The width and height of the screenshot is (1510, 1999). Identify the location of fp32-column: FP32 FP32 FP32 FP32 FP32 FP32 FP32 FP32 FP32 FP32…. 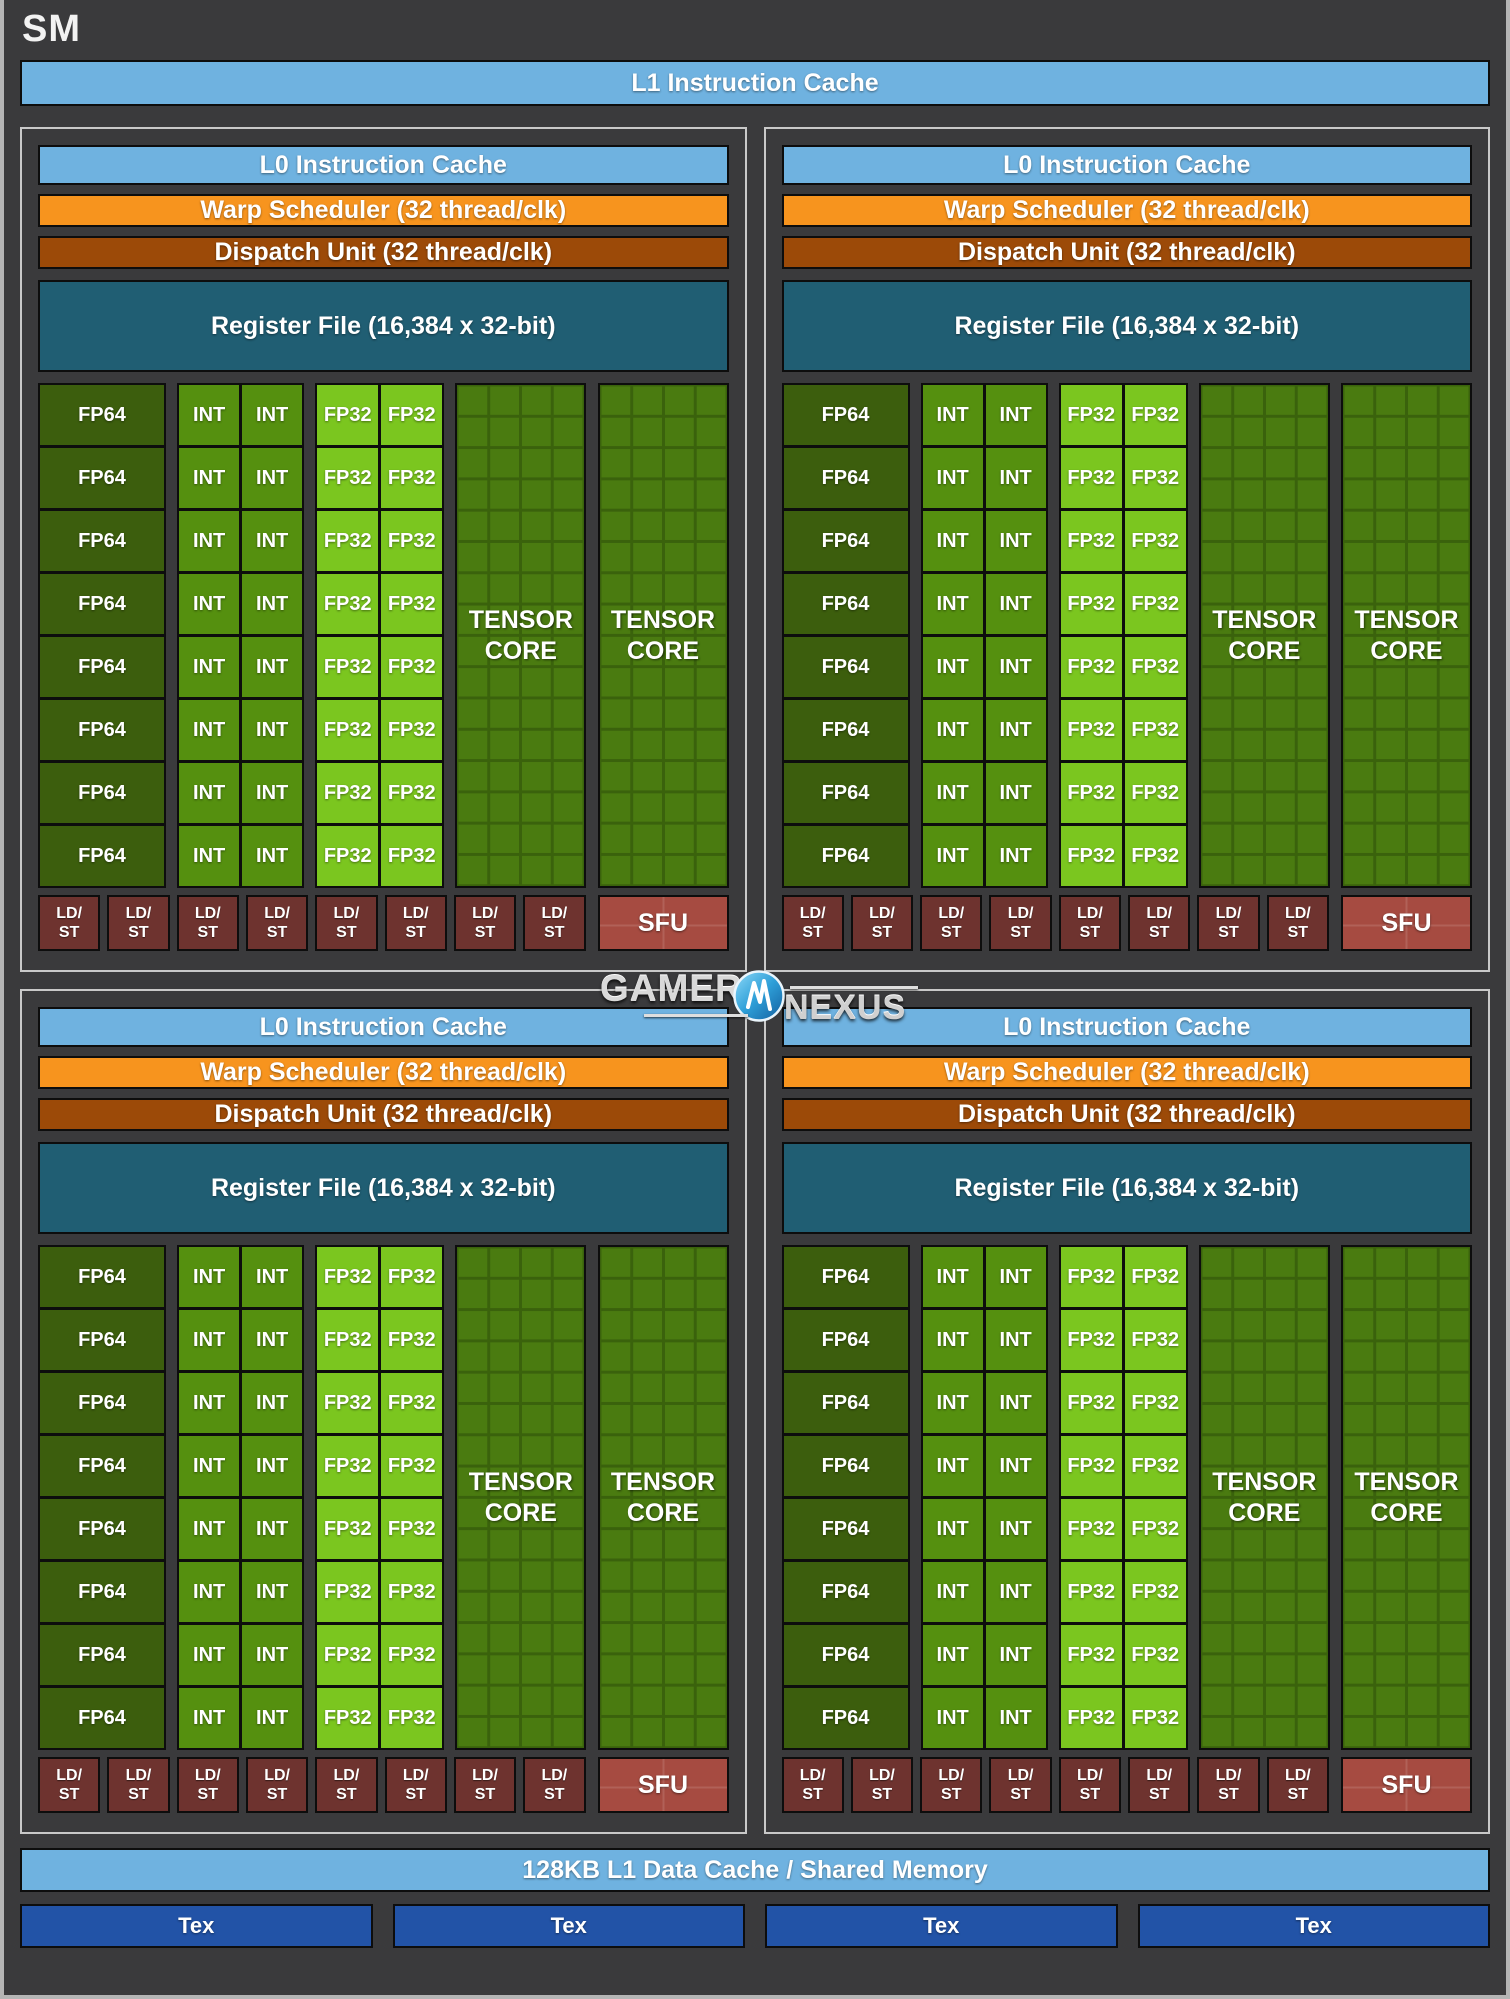
(1123, 1497).